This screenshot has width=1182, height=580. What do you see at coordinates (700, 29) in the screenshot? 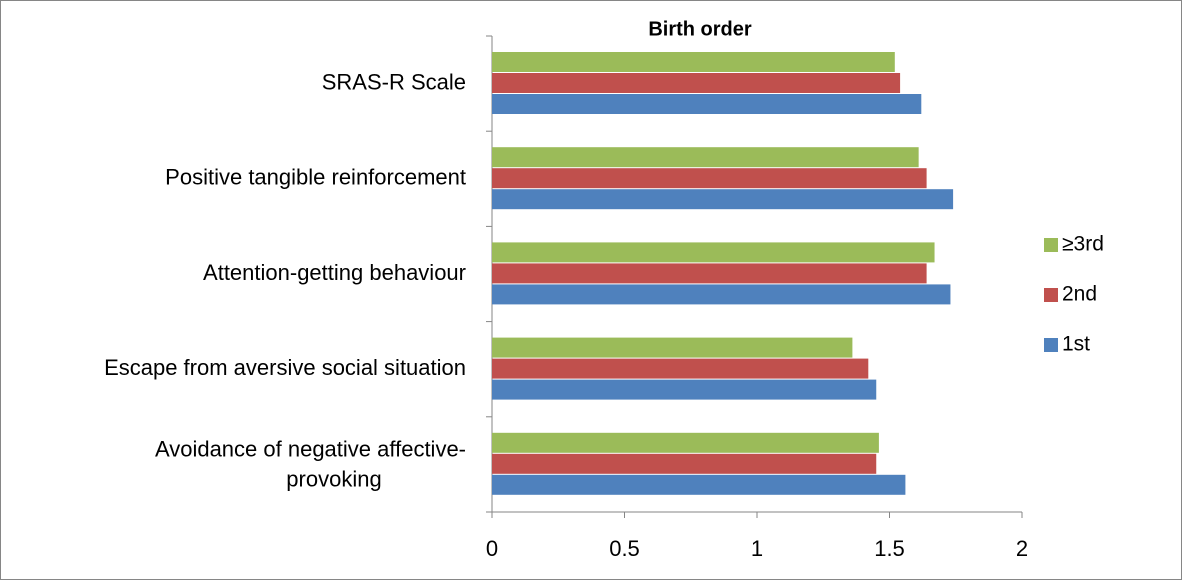
I see `chart-title: Birth order` at bounding box center [700, 29].